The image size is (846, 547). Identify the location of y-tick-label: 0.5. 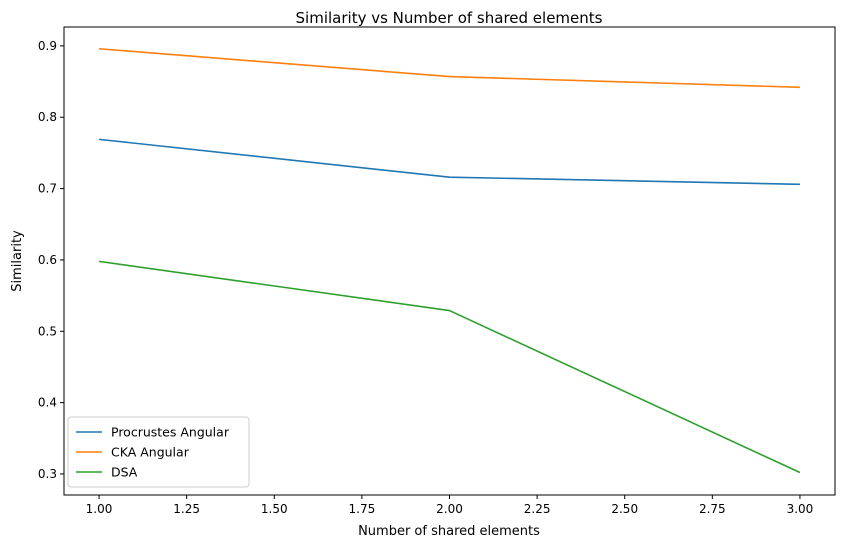
(47, 331).